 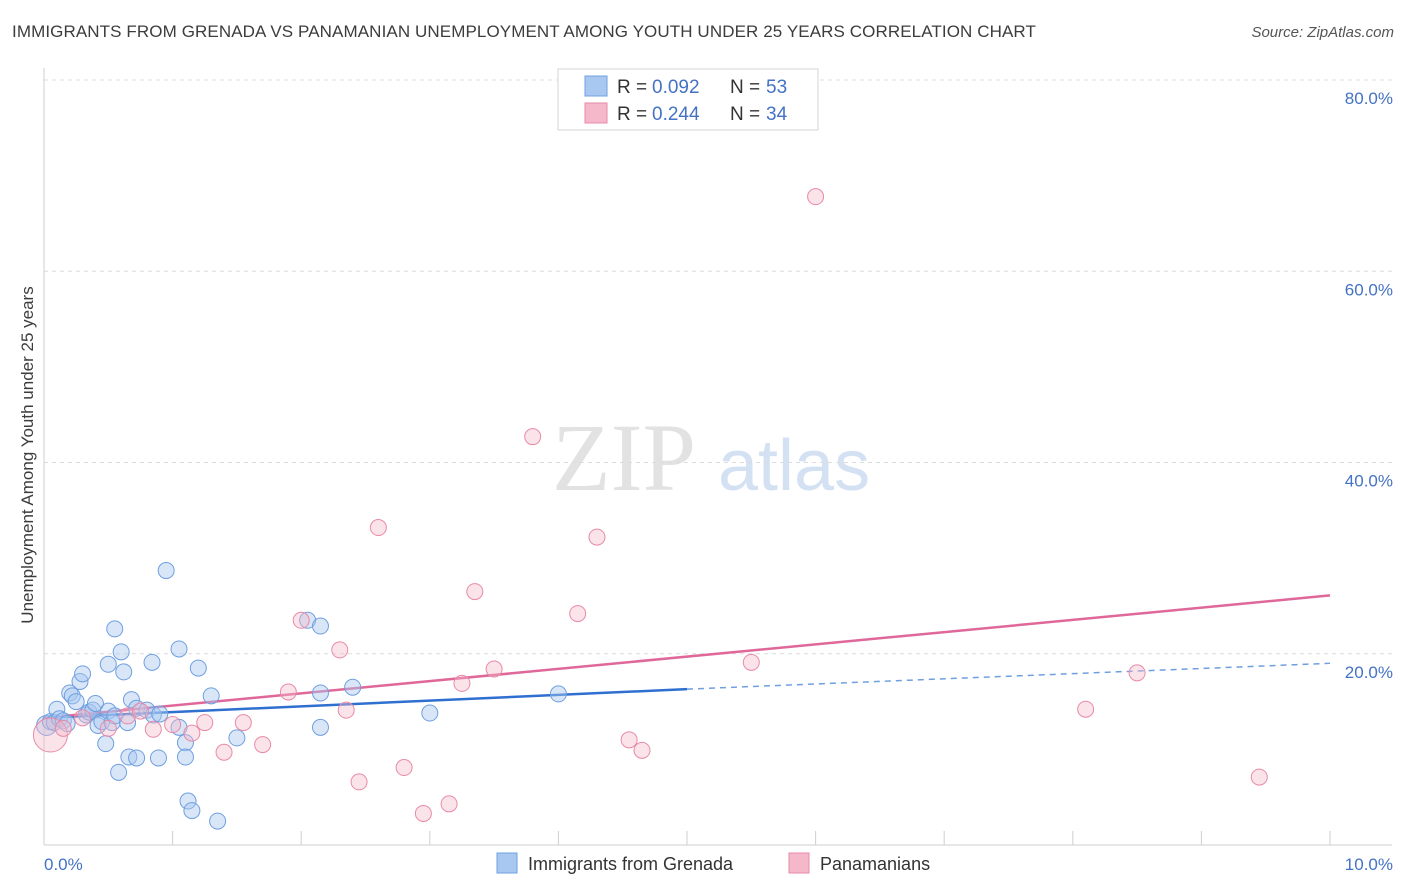 What do you see at coordinates (1369, 289) in the screenshot?
I see `y-tick-label: 60.0%` at bounding box center [1369, 289].